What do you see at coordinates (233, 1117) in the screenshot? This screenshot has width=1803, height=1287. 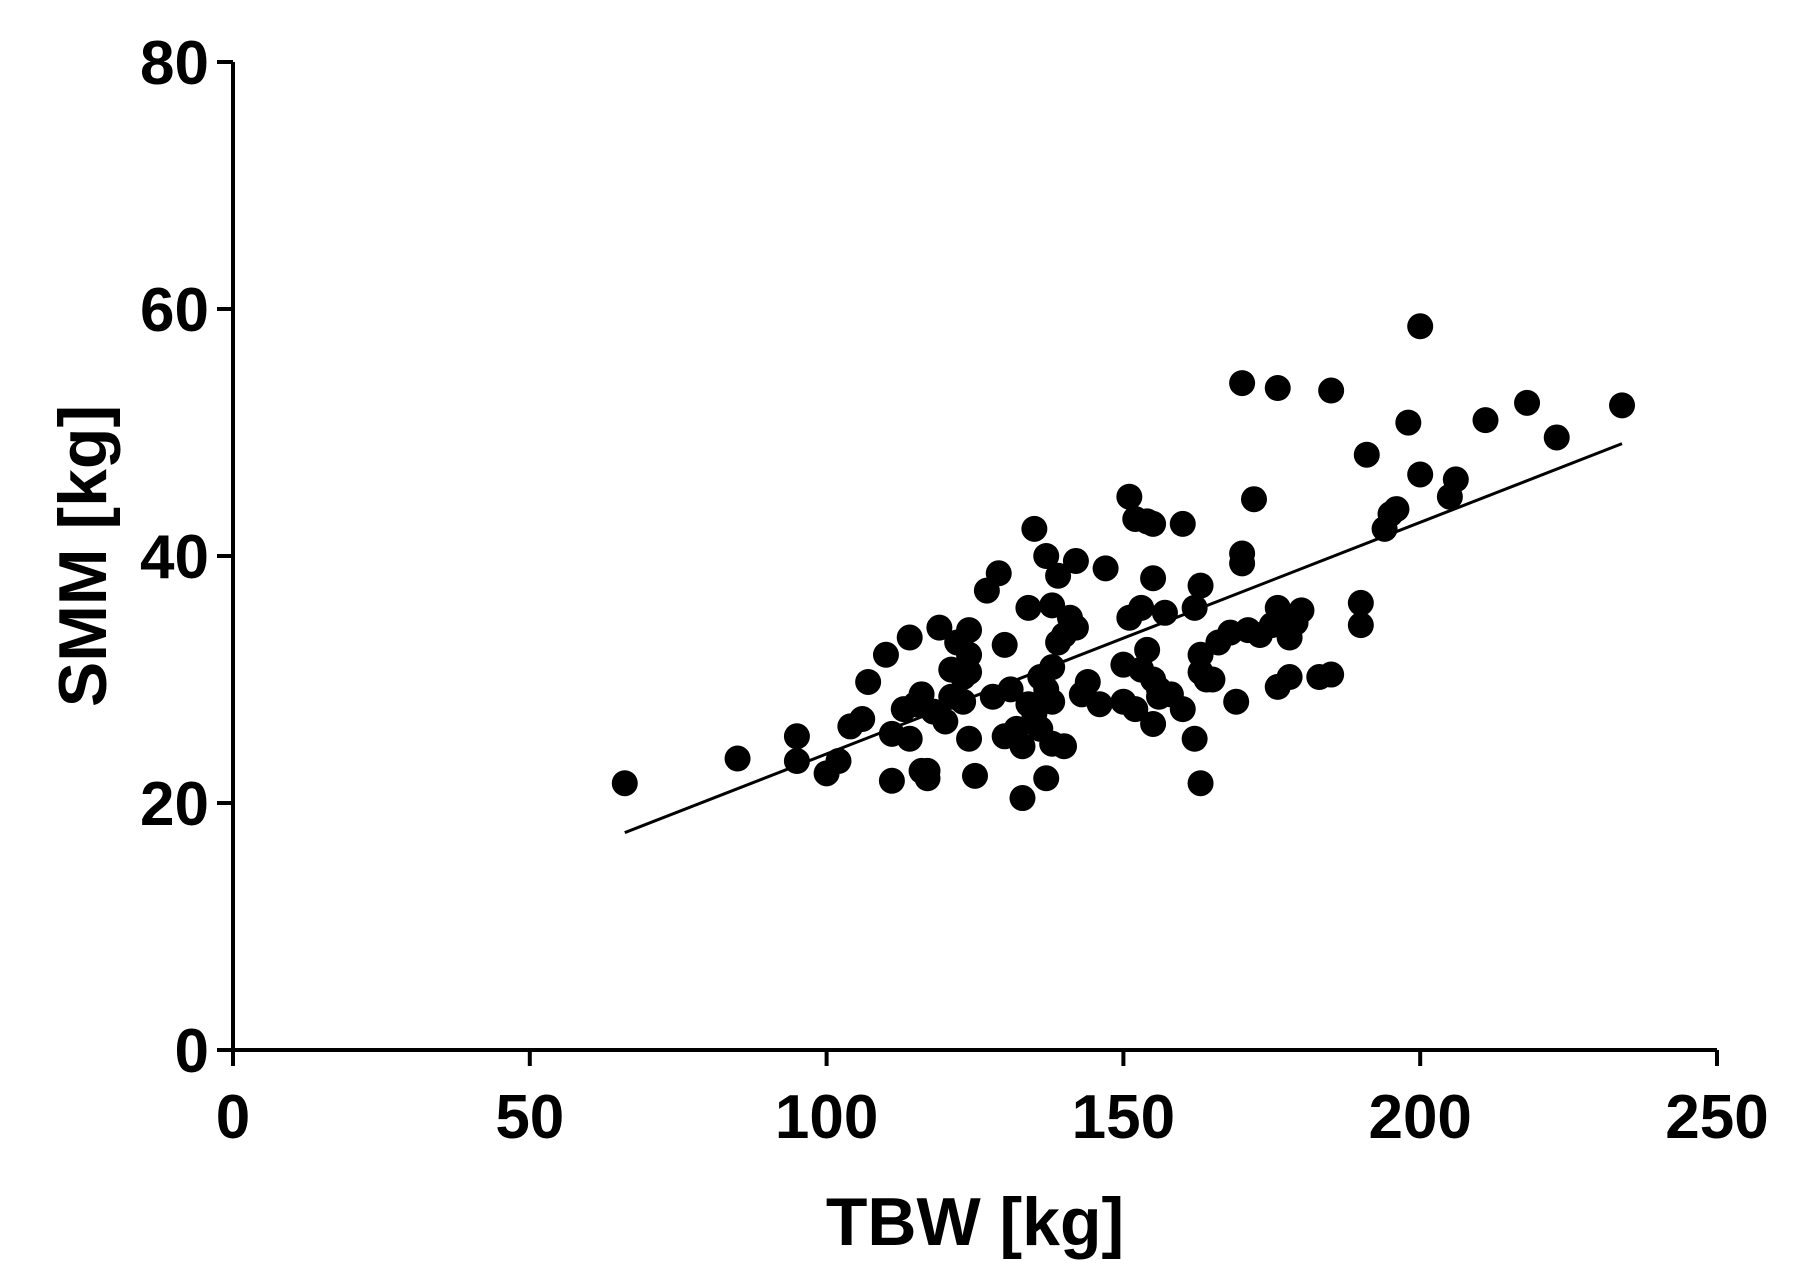 I see `x-tick-label: 0` at bounding box center [233, 1117].